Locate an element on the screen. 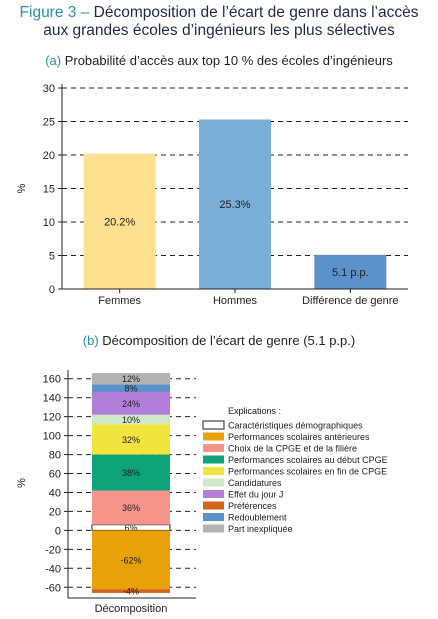  y-tick-label: 30 is located at coordinates (49, 89).